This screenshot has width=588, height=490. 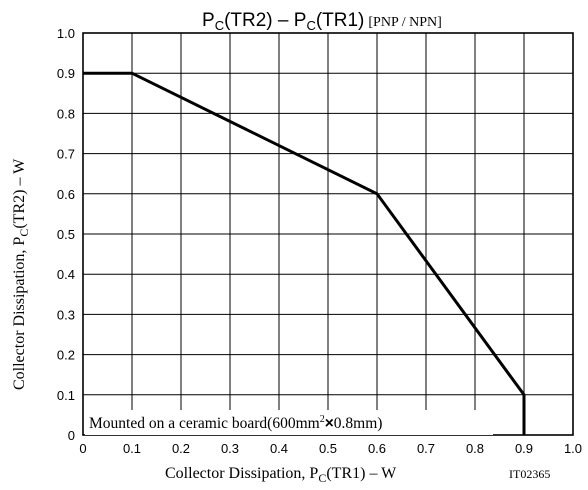 I want to click on x-tick-label: 0, so click(x=82, y=448).